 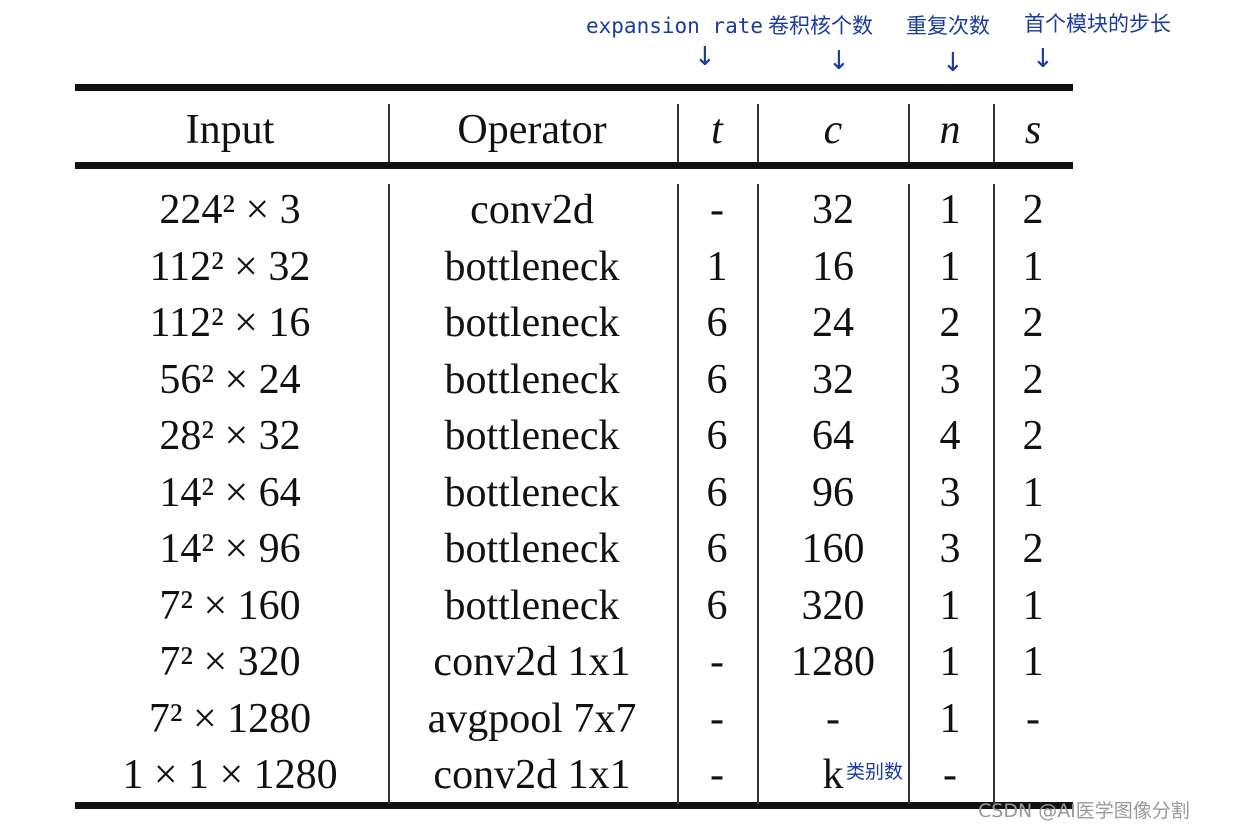 I want to click on table-cell: 1 × 1 × 1280, so click(x=230, y=775).